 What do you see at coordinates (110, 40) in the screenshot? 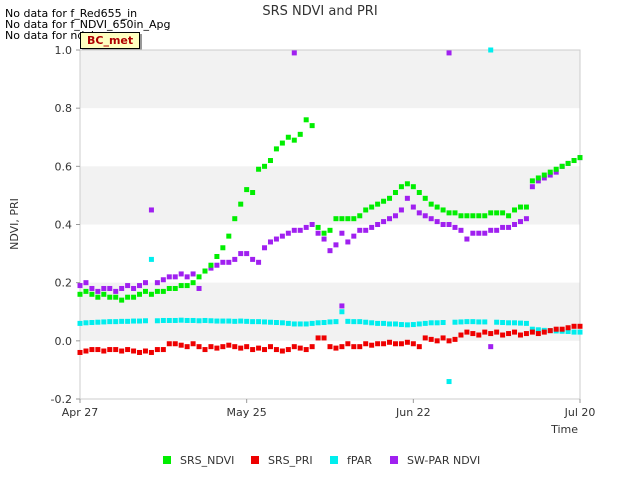
I see `site-badge: BC_met` at bounding box center [110, 40].